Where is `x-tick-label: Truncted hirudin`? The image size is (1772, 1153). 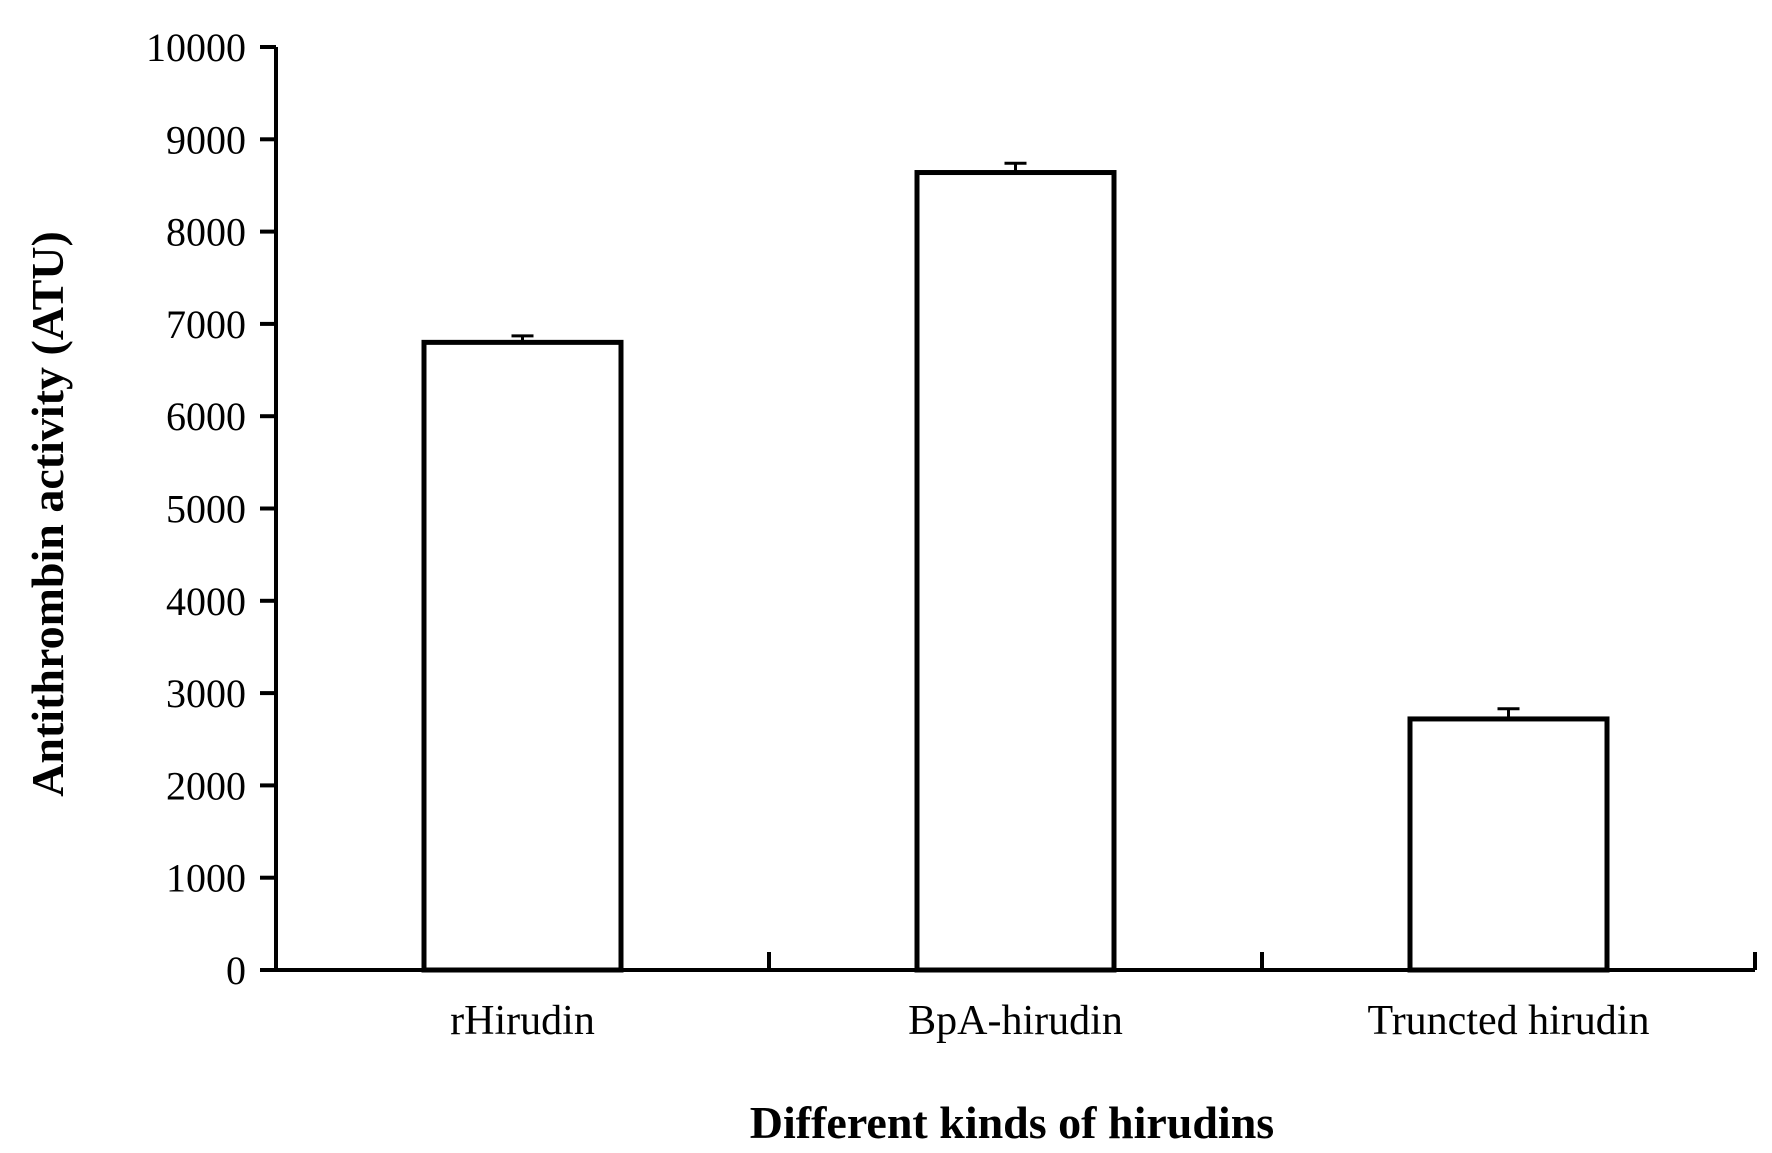
x-tick-label: Truncted hirudin is located at coordinates (1509, 1021).